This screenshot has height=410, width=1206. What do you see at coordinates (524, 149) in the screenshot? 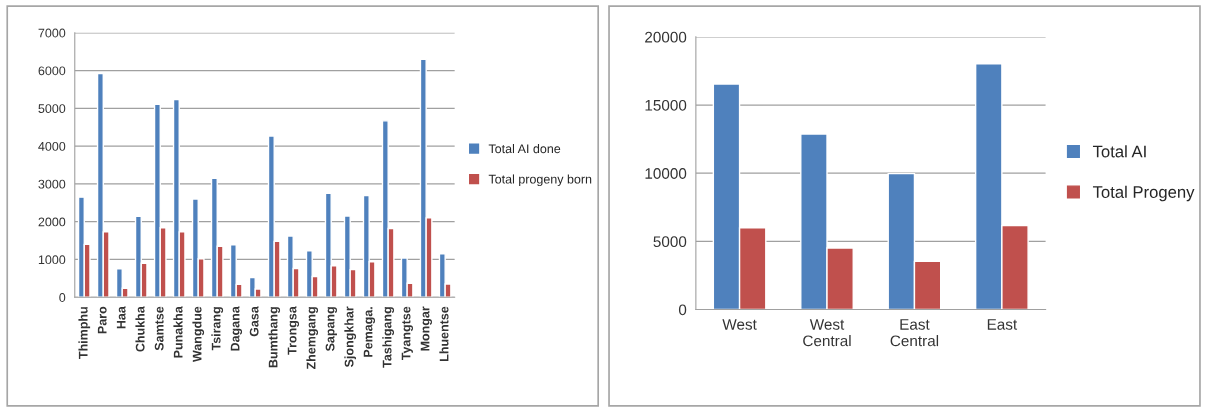
I see `legend-label: Total AI done` at bounding box center [524, 149].